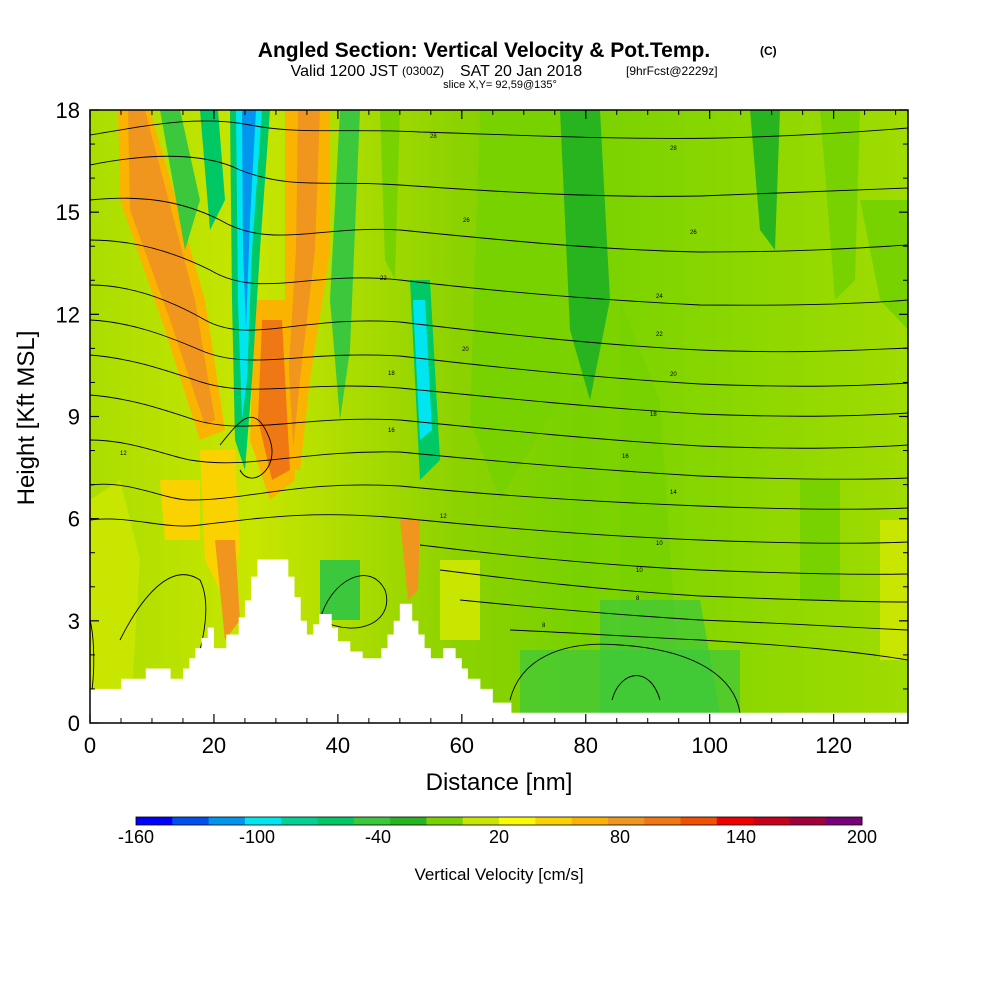  Describe the element at coordinates (499, 782) in the screenshot. I see `x-axis-label: Distance [nm]` at that location.